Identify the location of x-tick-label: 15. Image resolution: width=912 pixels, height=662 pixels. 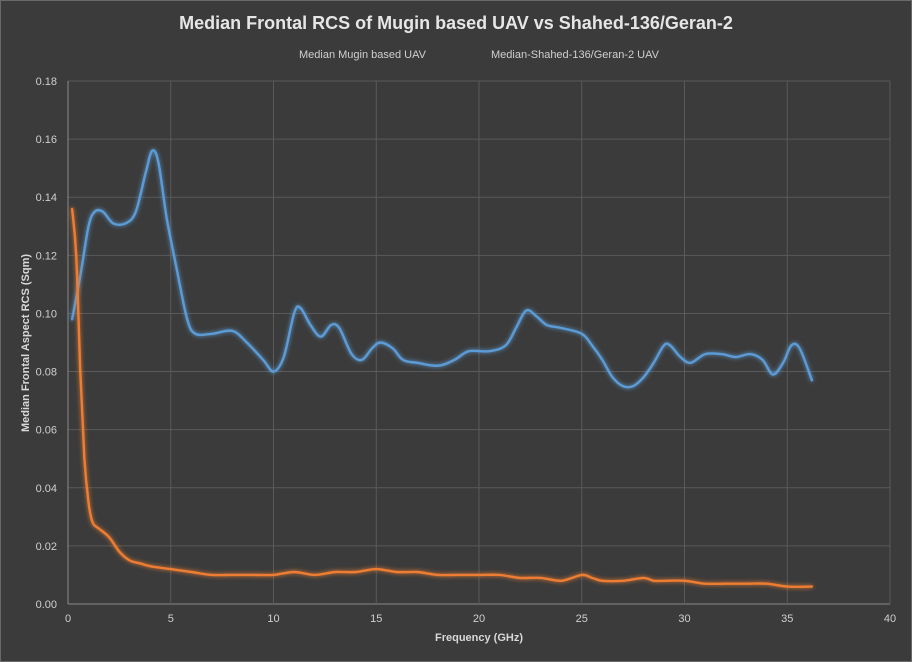
(376, 619).